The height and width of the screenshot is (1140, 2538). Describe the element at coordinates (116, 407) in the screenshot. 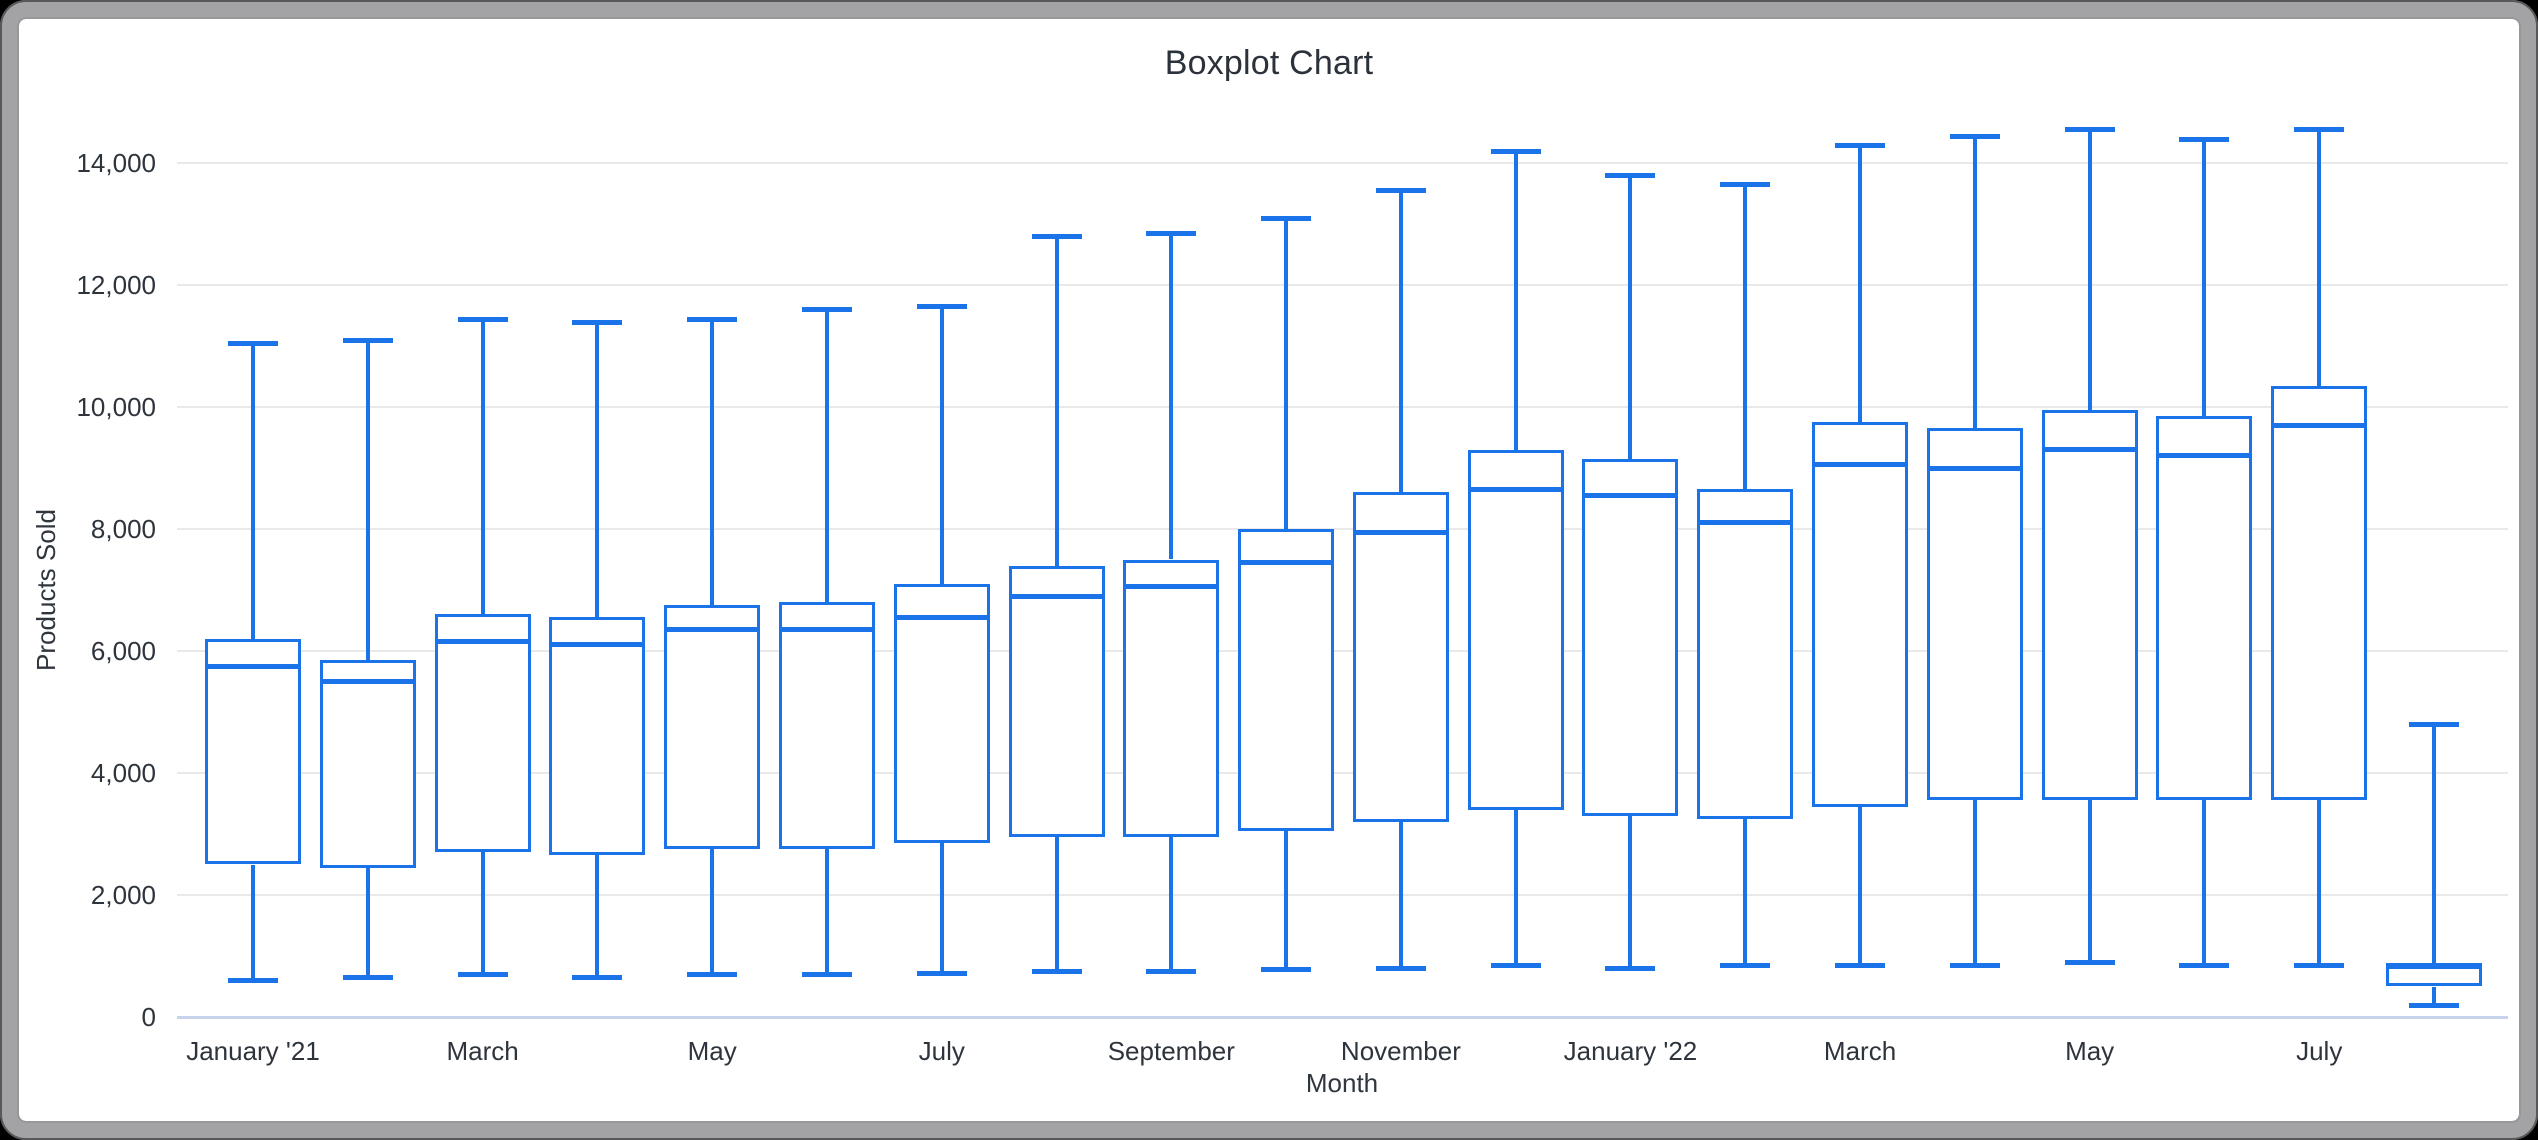

I see `y-tick-label: 10,000` at that location.